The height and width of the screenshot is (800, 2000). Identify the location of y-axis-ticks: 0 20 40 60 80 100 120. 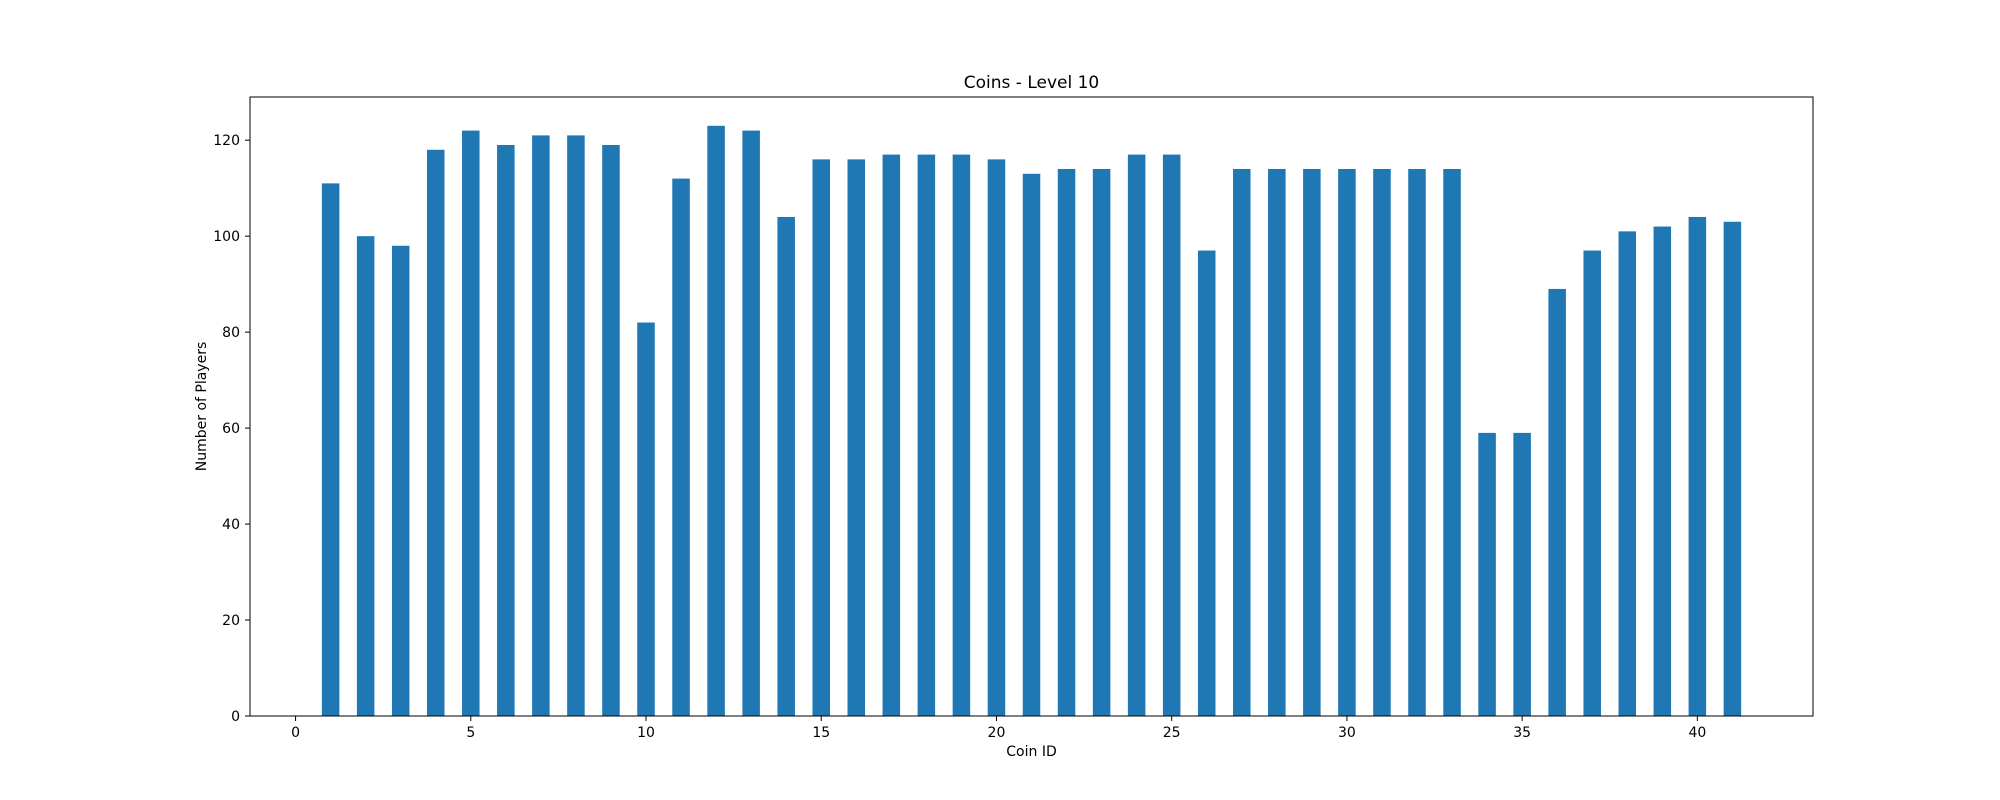
(231, 429).